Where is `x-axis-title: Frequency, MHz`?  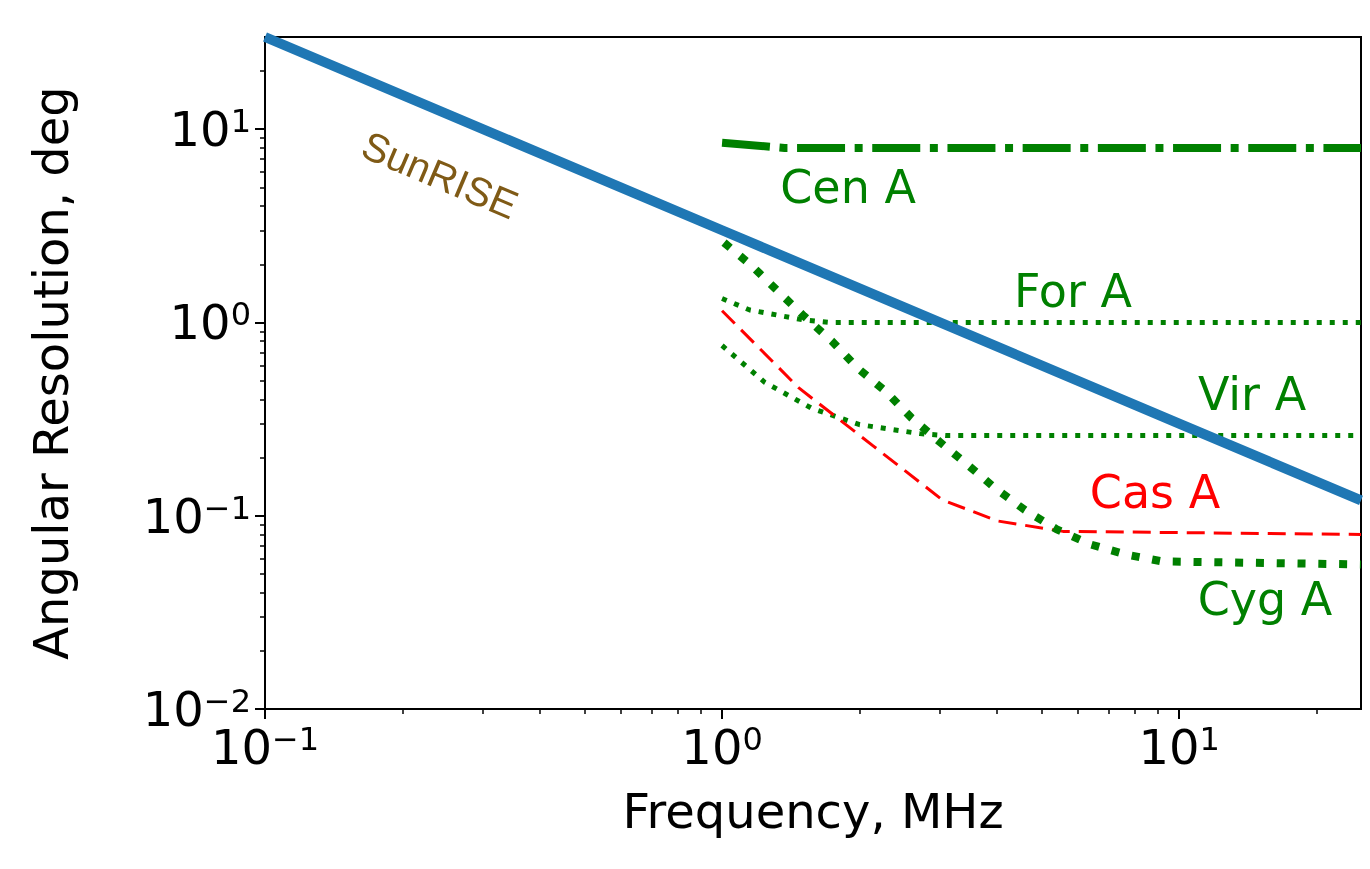
x-axis-title: Frequency, MHz is located at coordinates (813, 811).